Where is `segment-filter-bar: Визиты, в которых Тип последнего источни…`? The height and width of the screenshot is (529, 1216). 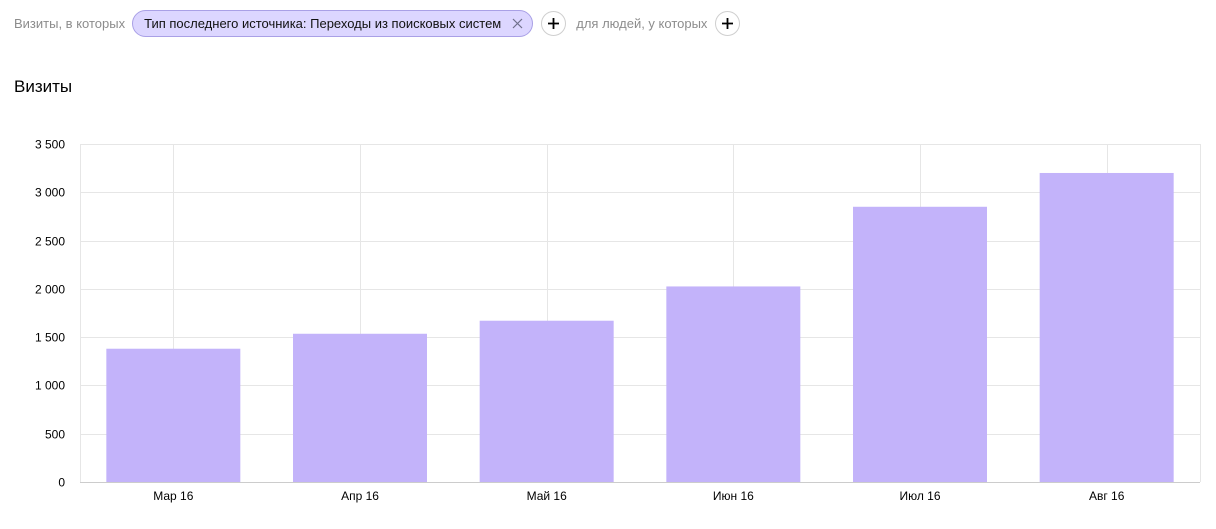
segment-filter-bar: Визиты, в которых Тип последнего источни… is located at coordinates (382, 23).